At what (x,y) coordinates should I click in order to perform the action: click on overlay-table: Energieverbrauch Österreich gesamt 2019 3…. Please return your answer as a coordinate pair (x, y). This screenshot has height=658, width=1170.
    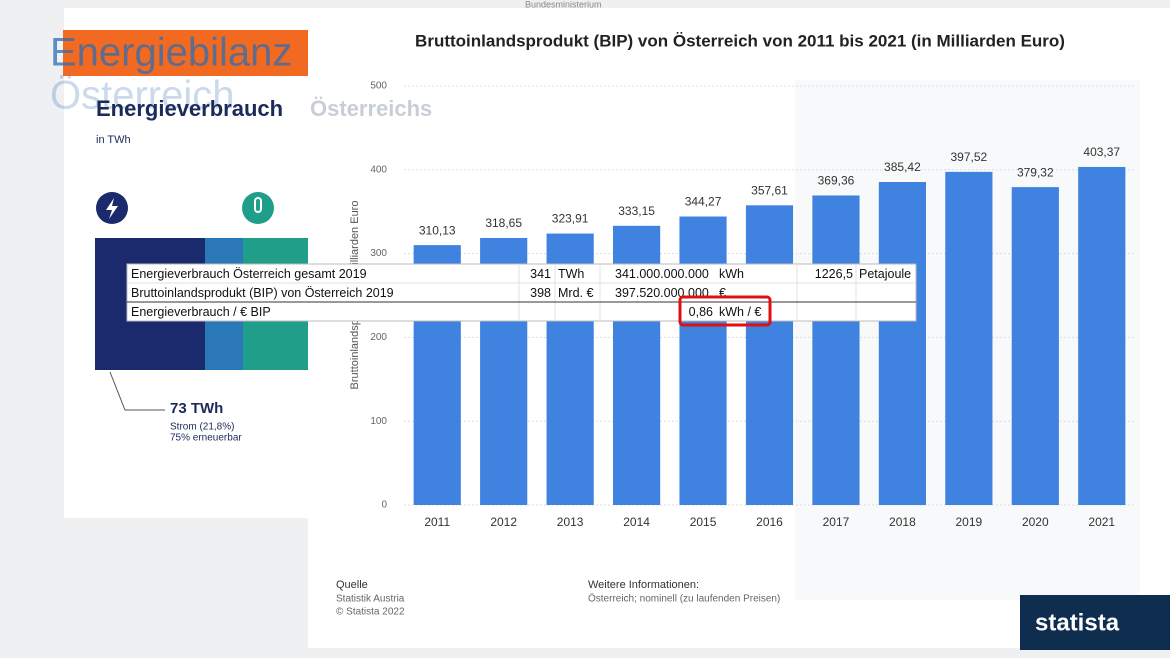
    Looking at the image, I should click on (521, 295).